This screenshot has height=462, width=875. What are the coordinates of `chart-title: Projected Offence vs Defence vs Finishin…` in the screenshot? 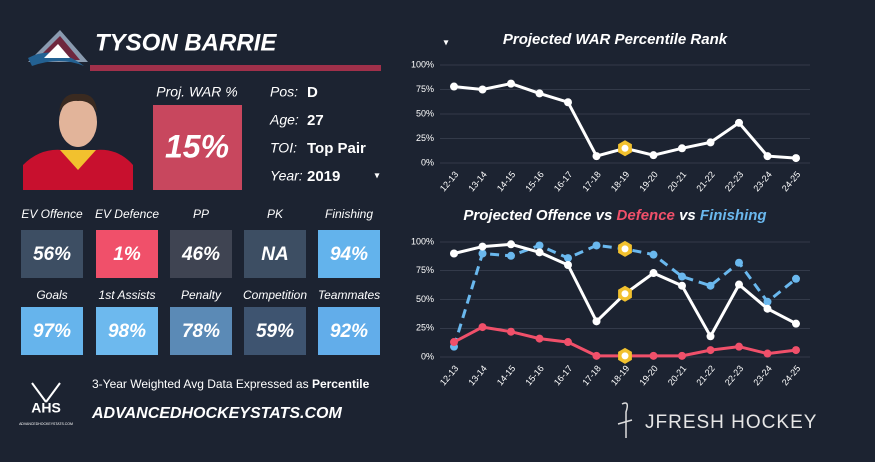 It's located at (614, 215).